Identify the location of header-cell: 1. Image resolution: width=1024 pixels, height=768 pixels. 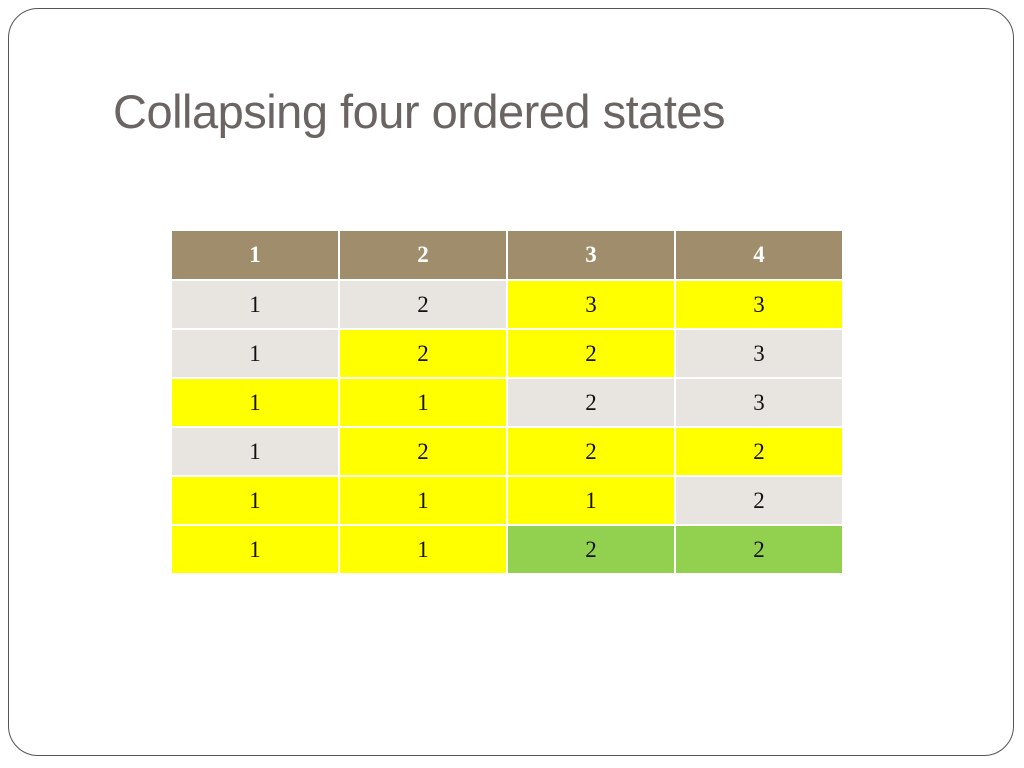
(255, 255).